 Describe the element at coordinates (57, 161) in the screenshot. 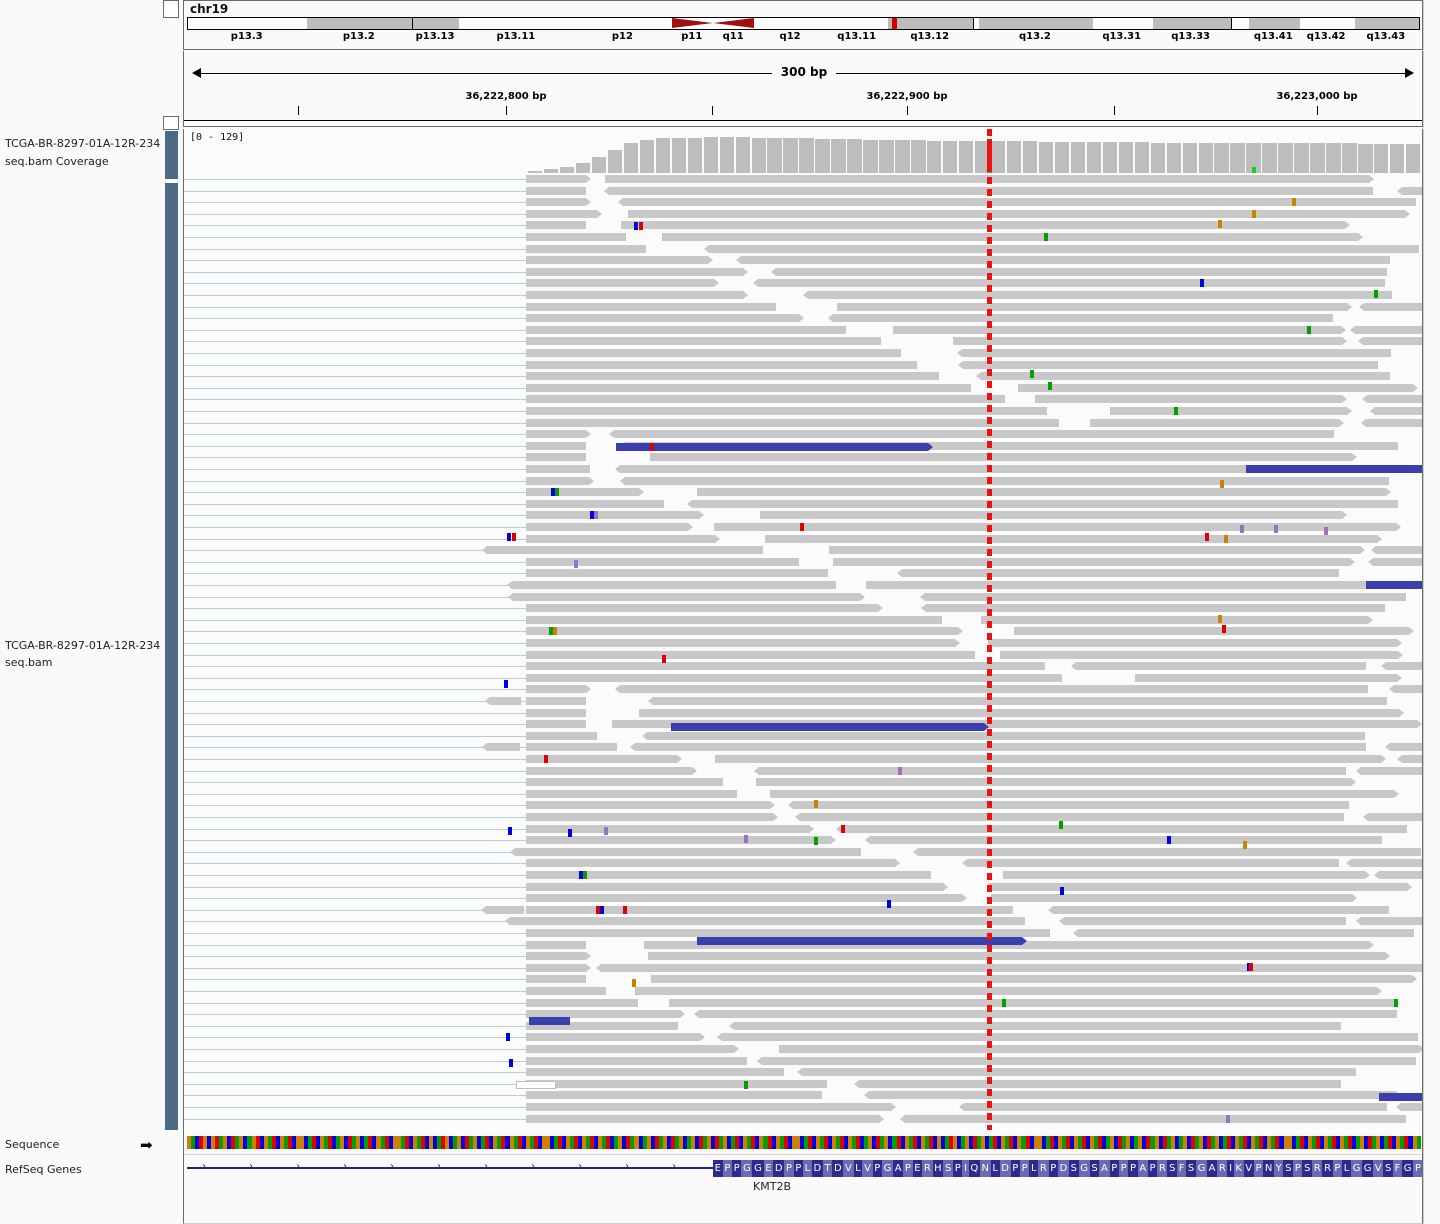

I see `coverage-track-name-line2: seq.bam Coverage` at that location.